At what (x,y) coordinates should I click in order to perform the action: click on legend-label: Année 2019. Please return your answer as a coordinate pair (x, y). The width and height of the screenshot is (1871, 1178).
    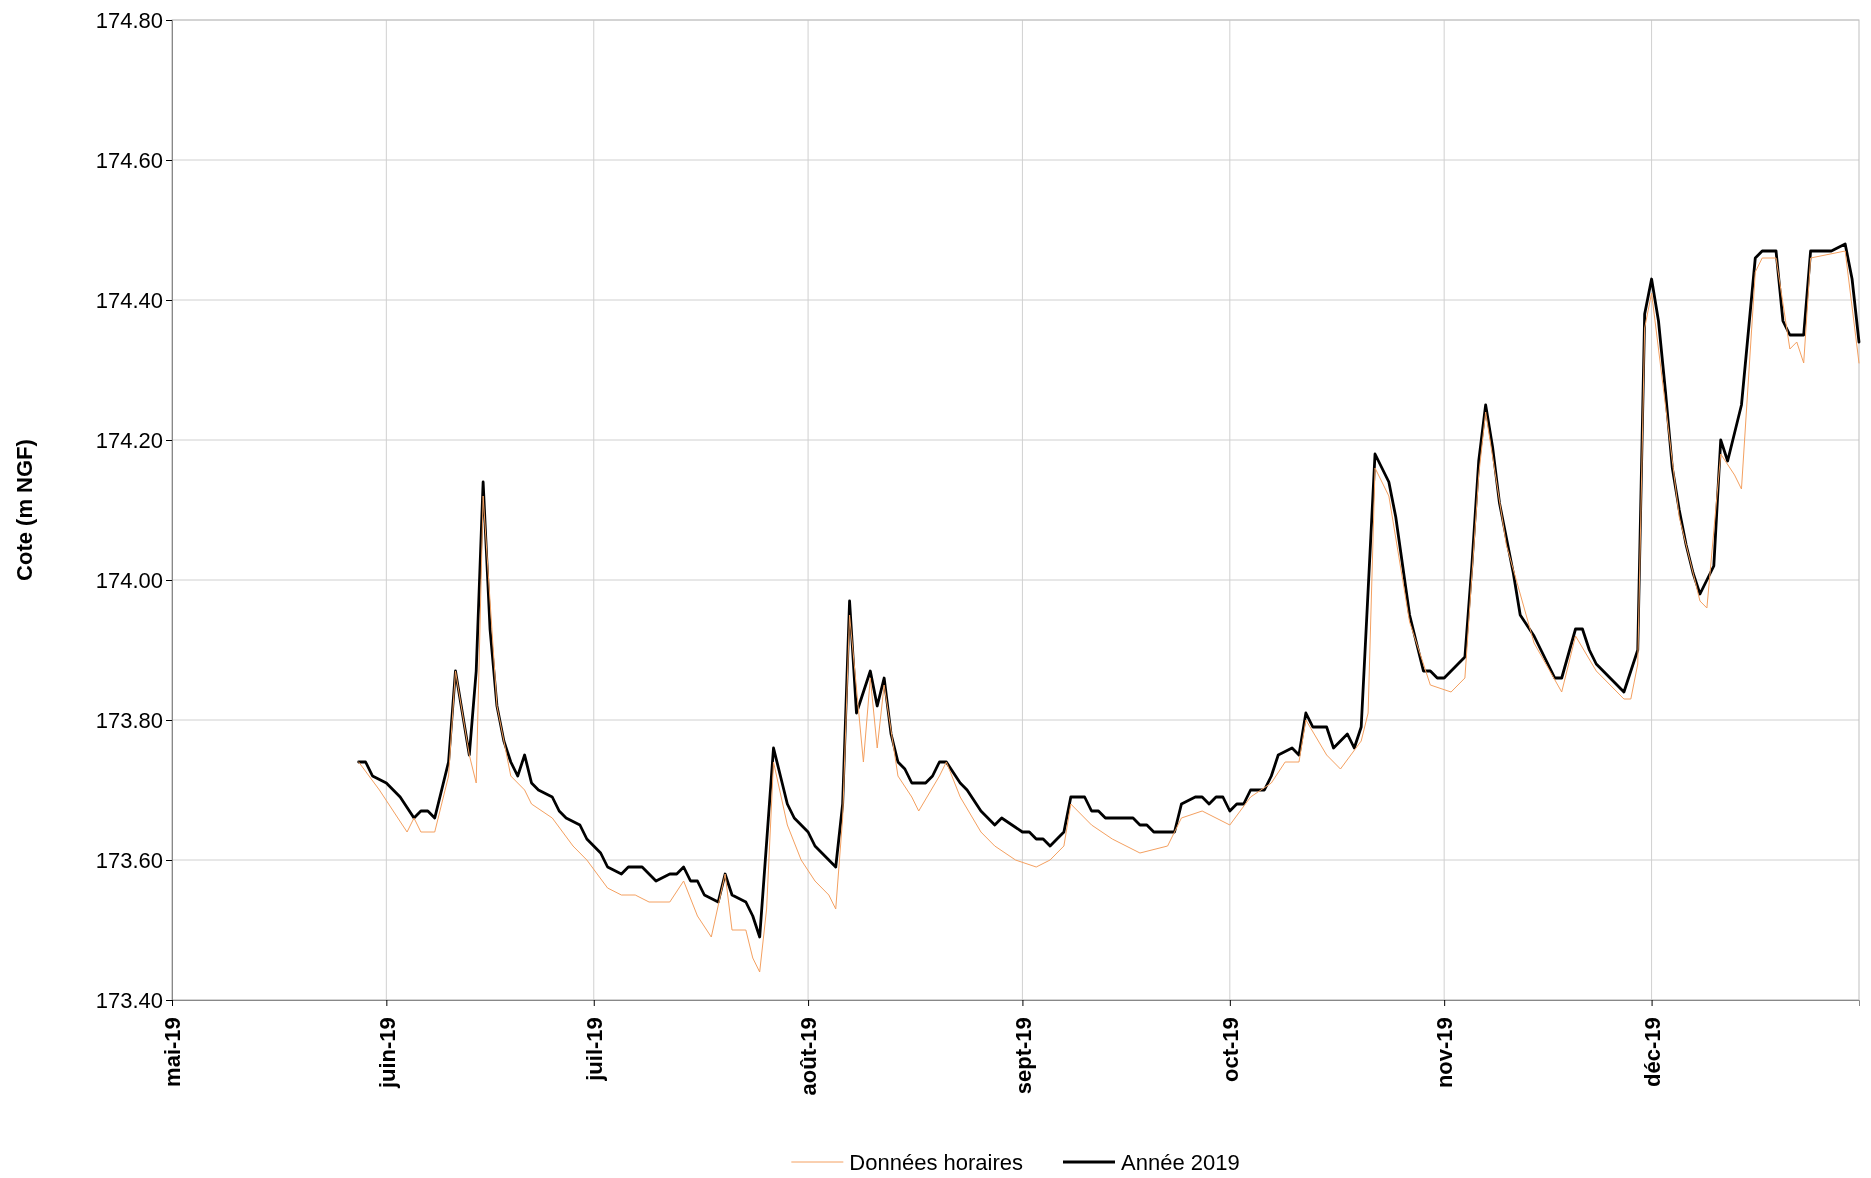
    Looking at the image, I should click on (1180, 1162).